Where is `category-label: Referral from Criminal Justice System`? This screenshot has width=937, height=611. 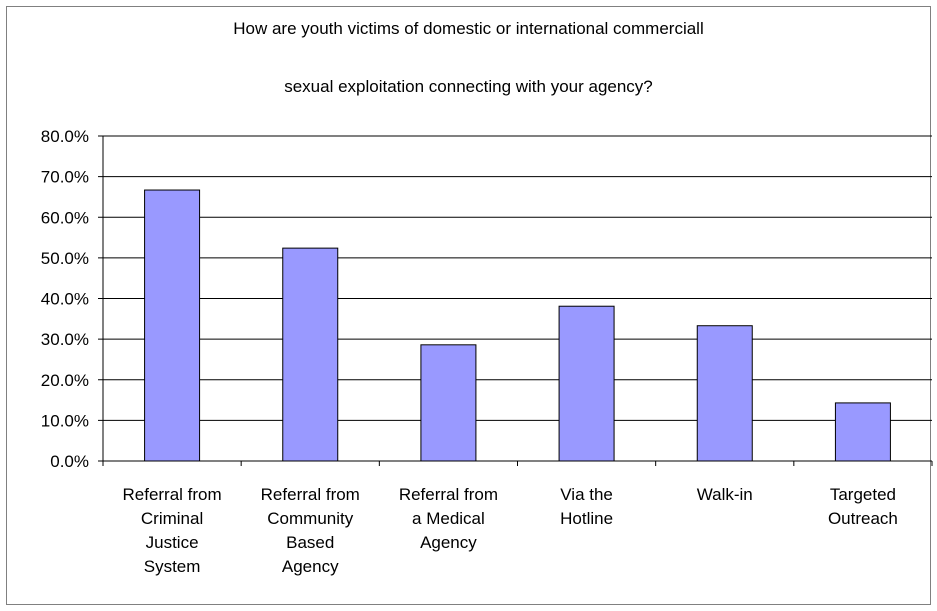 category-label: Referral from Criminal Justice System is located at coordinates (171, 530).